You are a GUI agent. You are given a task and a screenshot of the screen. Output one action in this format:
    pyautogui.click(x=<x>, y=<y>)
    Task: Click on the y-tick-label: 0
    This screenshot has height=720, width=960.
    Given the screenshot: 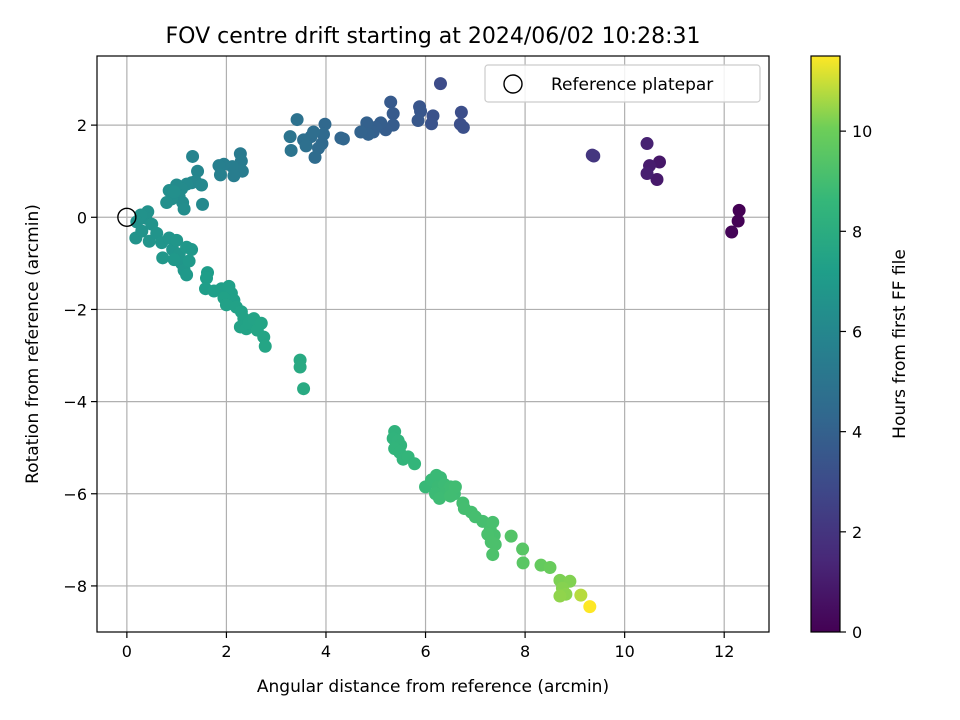 What is the action you would take?
    pyautogui.click(x=82, y=217)
    